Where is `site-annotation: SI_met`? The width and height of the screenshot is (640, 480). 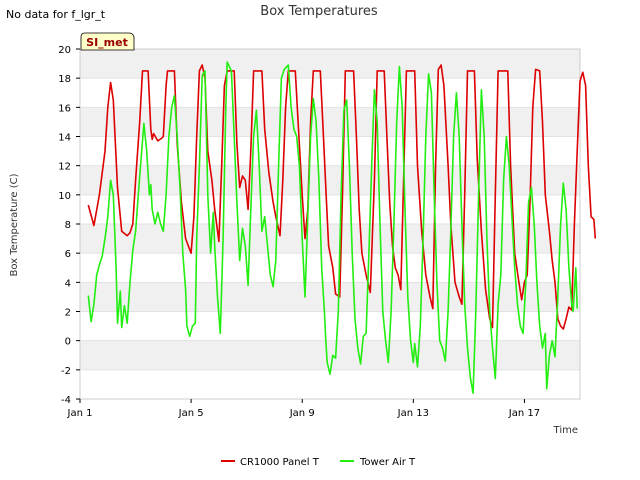 site-annotation: SI_met is located at coordinates (107, 41).